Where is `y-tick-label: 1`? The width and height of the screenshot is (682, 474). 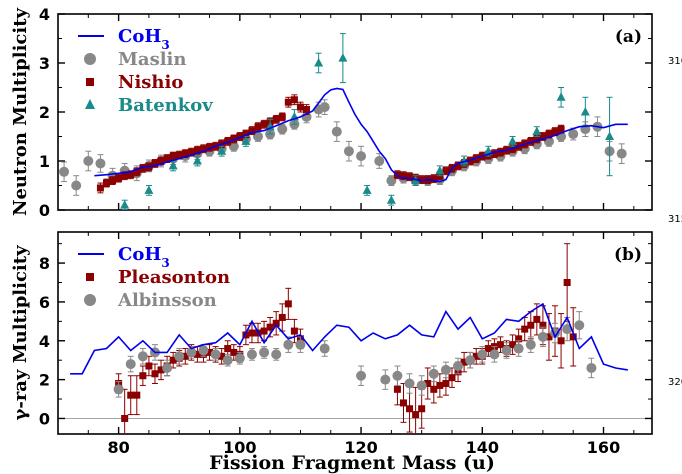
y-tick-label: 1 is located at coordinates (44, 161).